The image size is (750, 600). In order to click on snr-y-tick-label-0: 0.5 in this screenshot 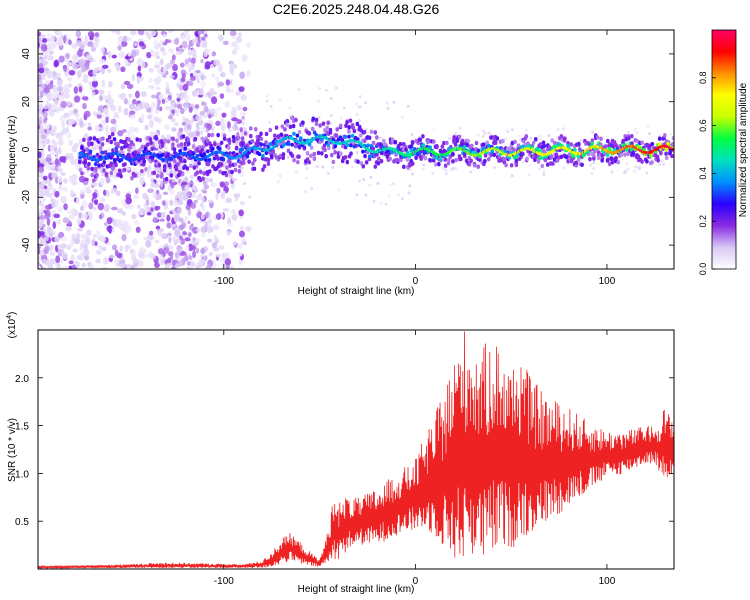, I will do `click(22, 522)`.